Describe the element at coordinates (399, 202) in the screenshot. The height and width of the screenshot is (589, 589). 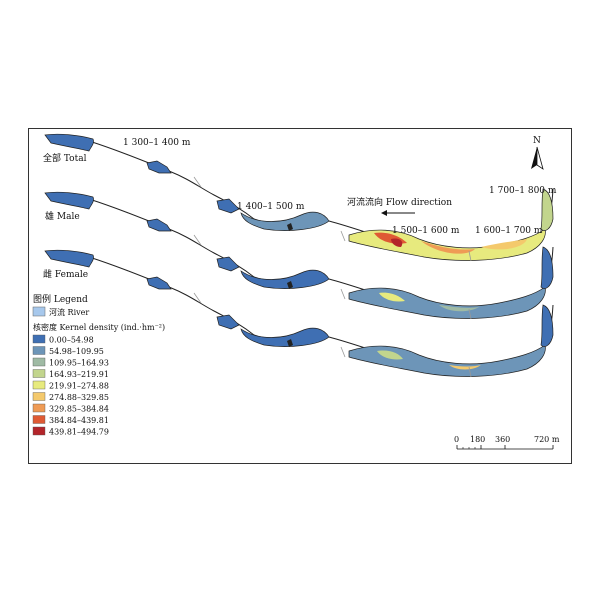
I see `flow-direction-label: 河流流向 Flow direction` at that location.